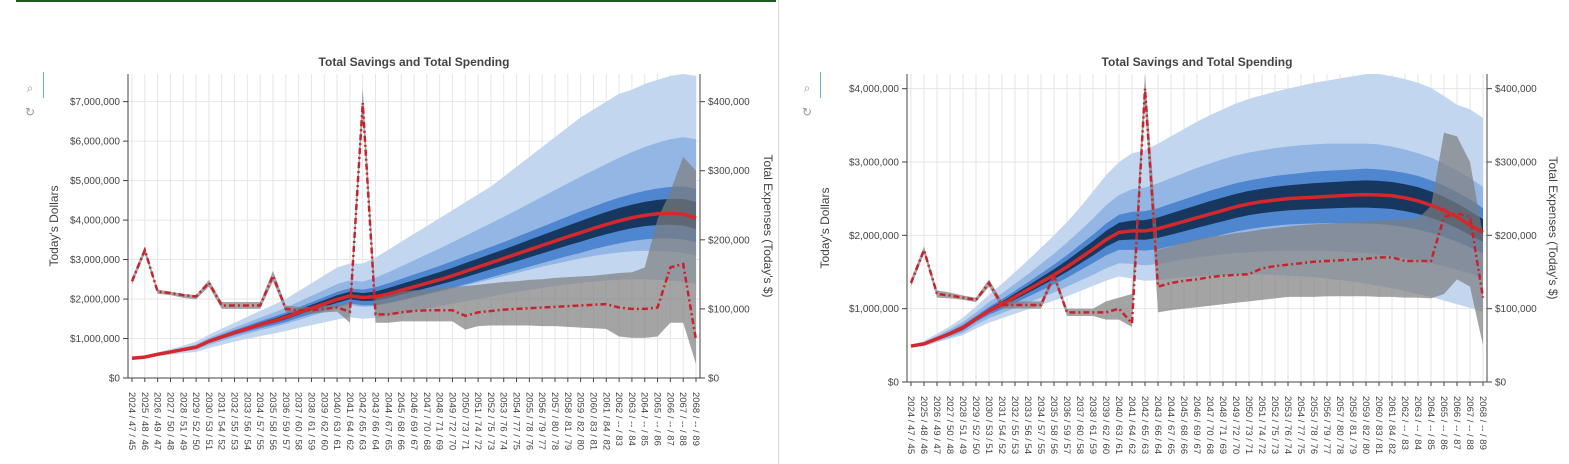  I want to click on x-tick-label: 2025 / 48 / 46, so click(144, 421).